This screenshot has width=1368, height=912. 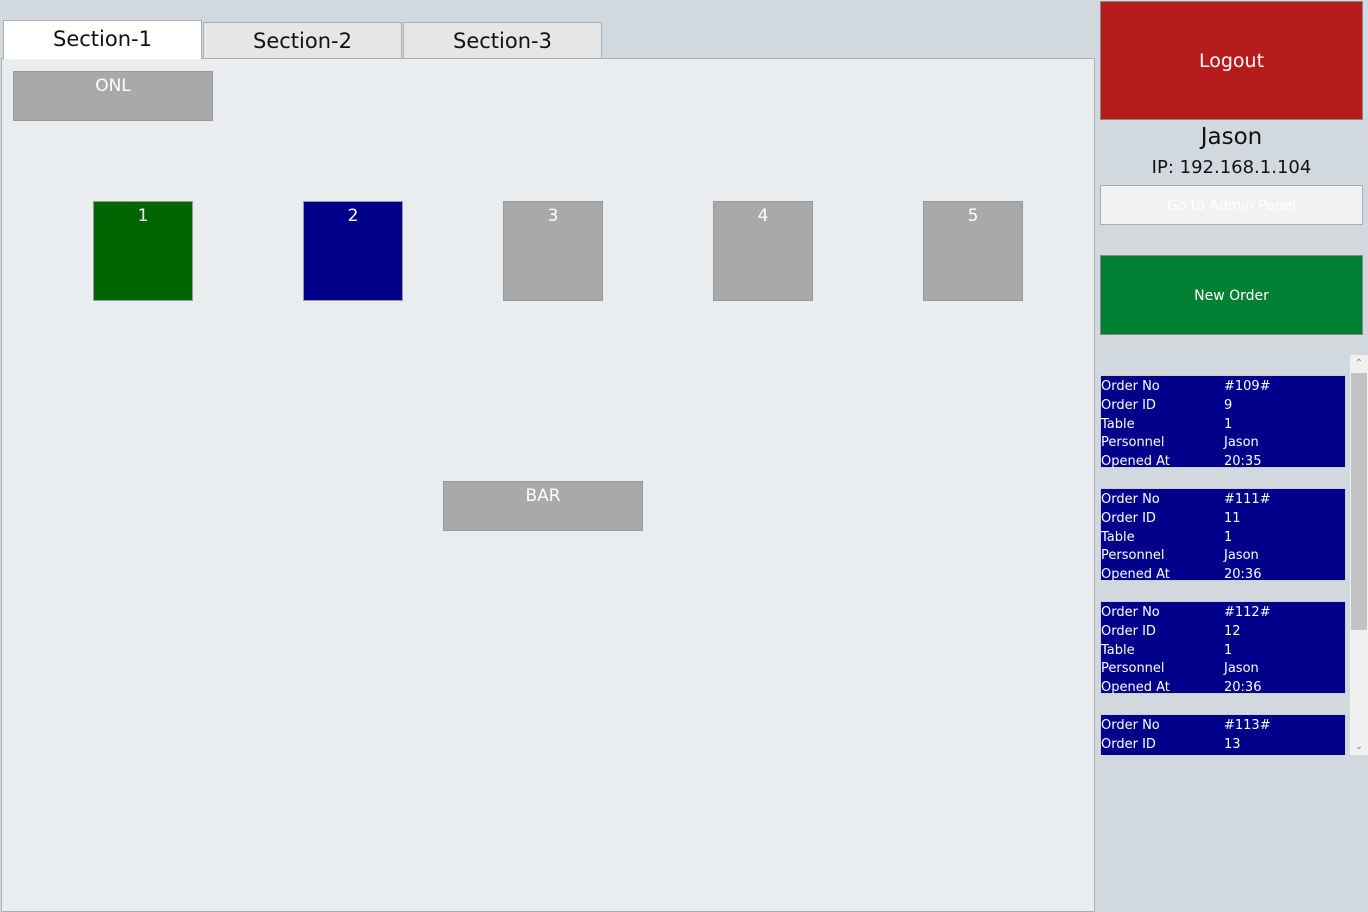 I want to click on scrollbar-thumb, so click(x=1359, y=501).